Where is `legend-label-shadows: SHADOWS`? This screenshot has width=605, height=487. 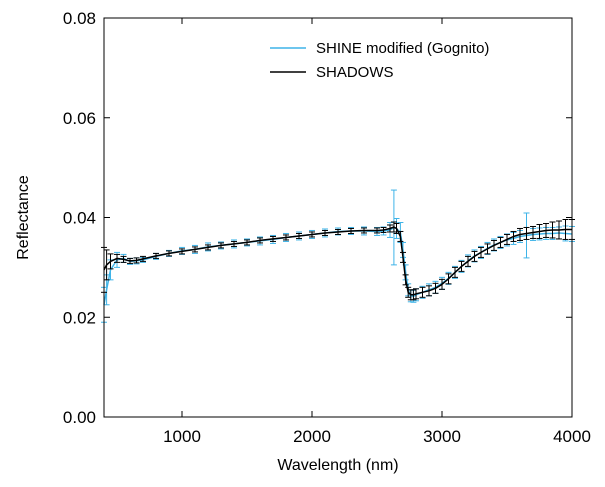
legend-label-shadows: SHADOWS is located at coordinates (355, 72).